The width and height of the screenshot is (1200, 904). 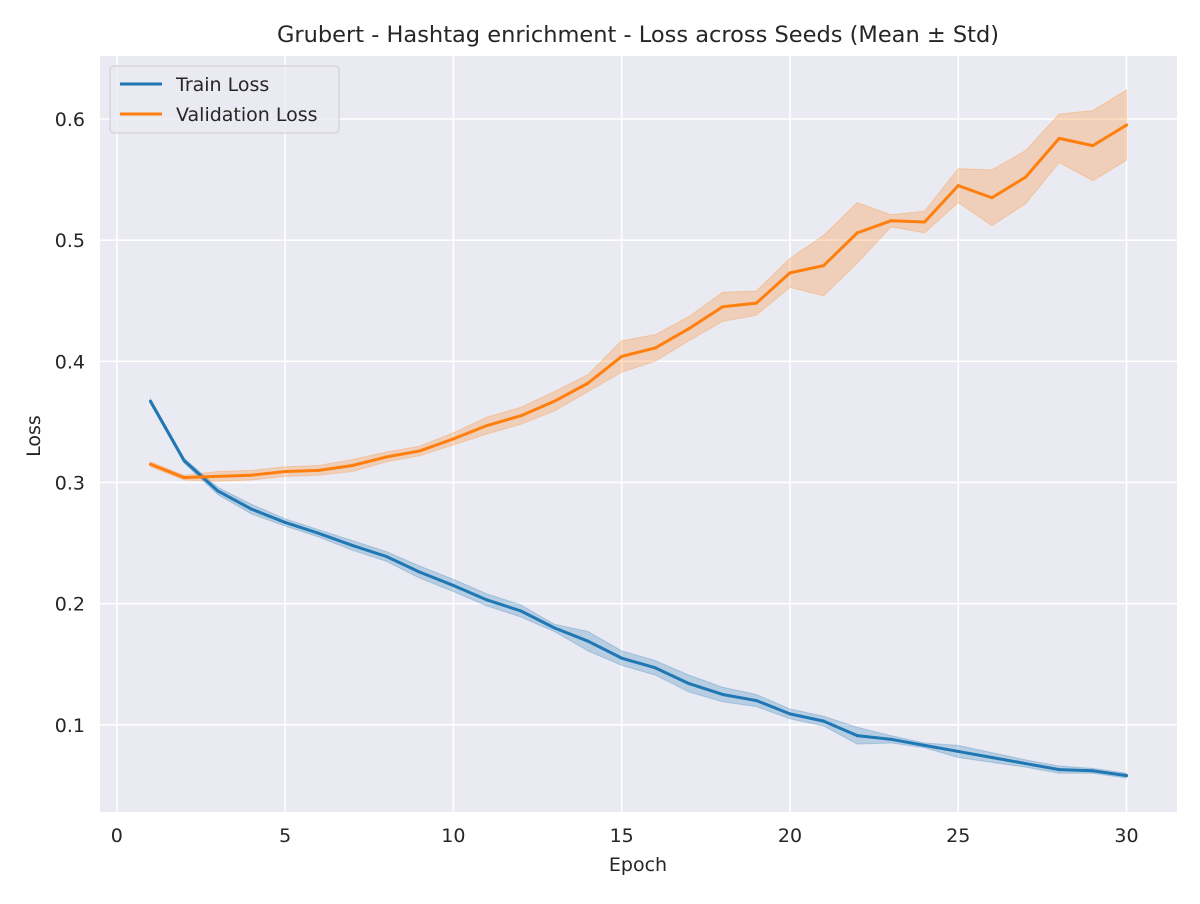 I want to click on x-tick-labels: 0 5 10 15 20 25 30, so click(x=625, y=836).